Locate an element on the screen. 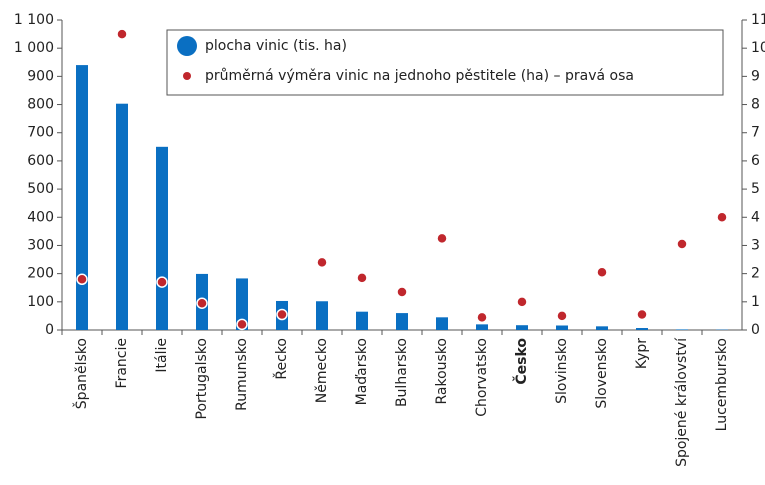 This screenshot has height=485, width=765. legend-box is located at coordinates (445, 62).